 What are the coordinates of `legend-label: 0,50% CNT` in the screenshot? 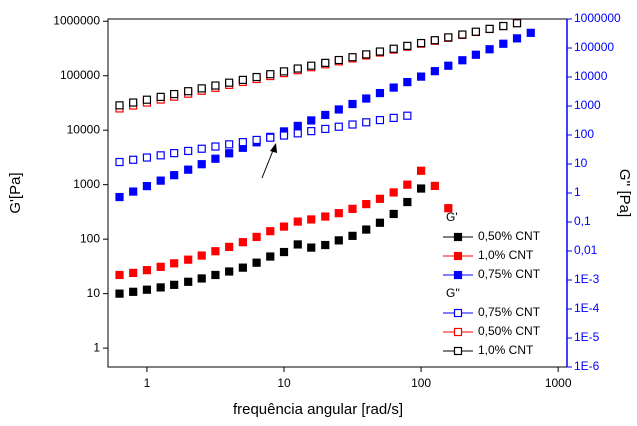 It's located at (509, 236).